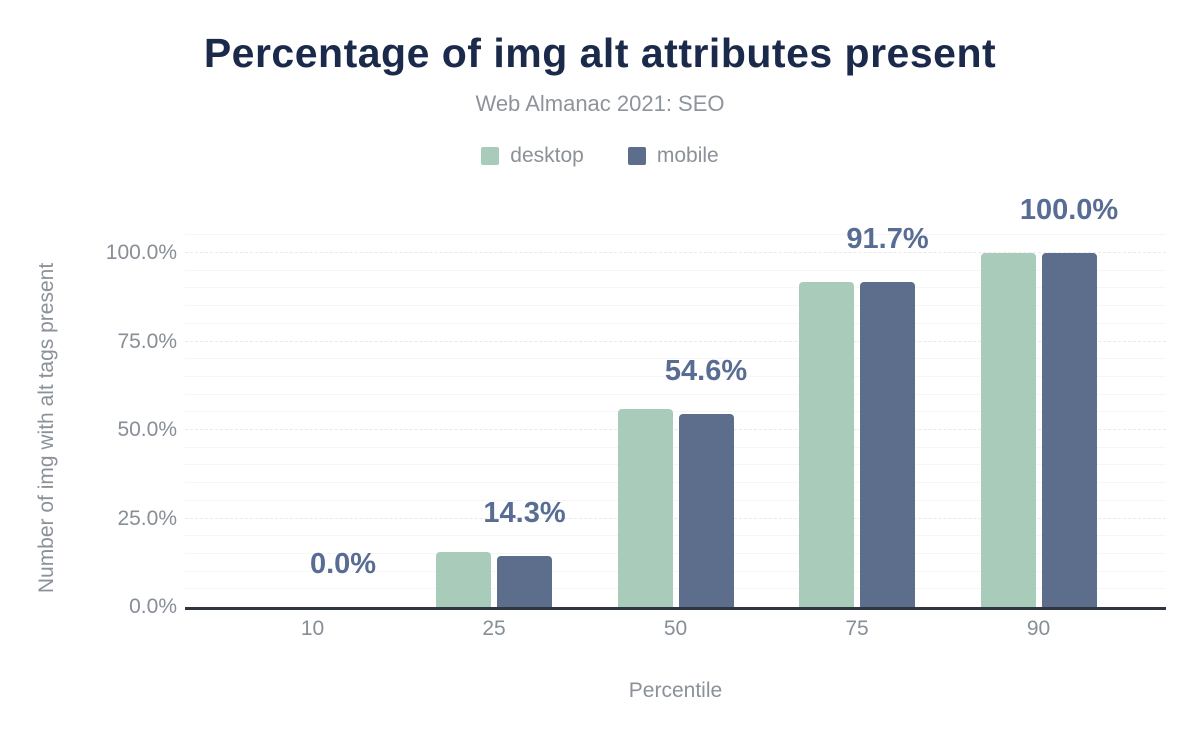  I want to click on y-tick-50.0%: 50.0%, so click(147, 429).